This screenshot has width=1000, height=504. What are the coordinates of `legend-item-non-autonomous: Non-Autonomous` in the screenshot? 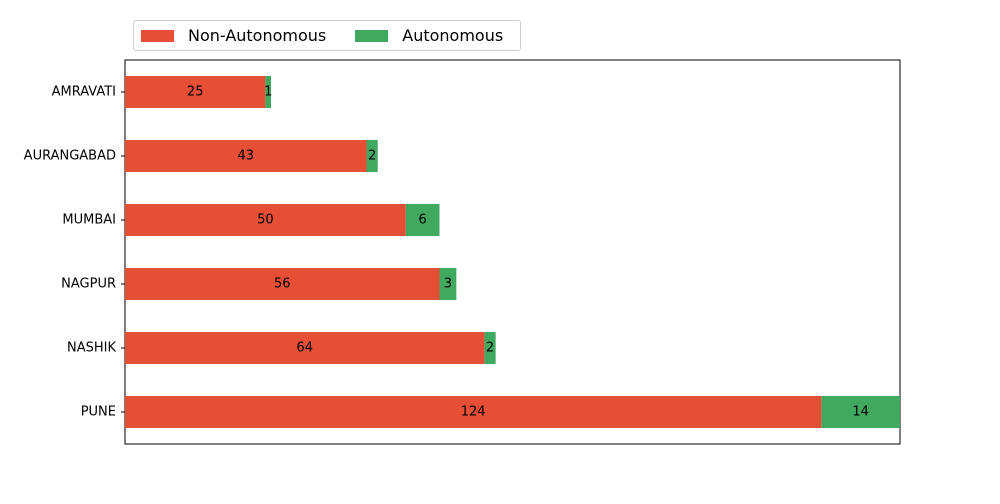 It's located at (233, 35).